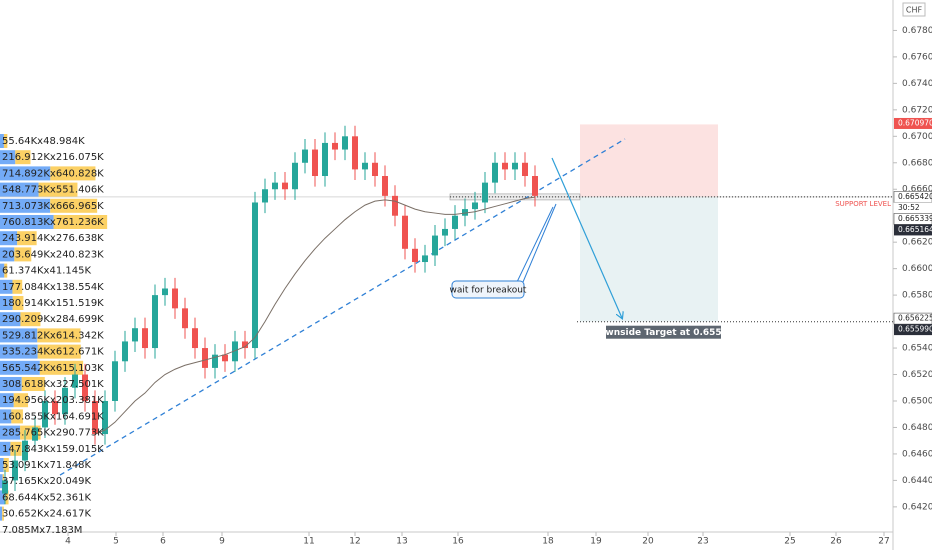 Image resolution: width=932 pixels, height=550 pixels. I want to click on y-tick-label: 0.646000, so click(917, 454).